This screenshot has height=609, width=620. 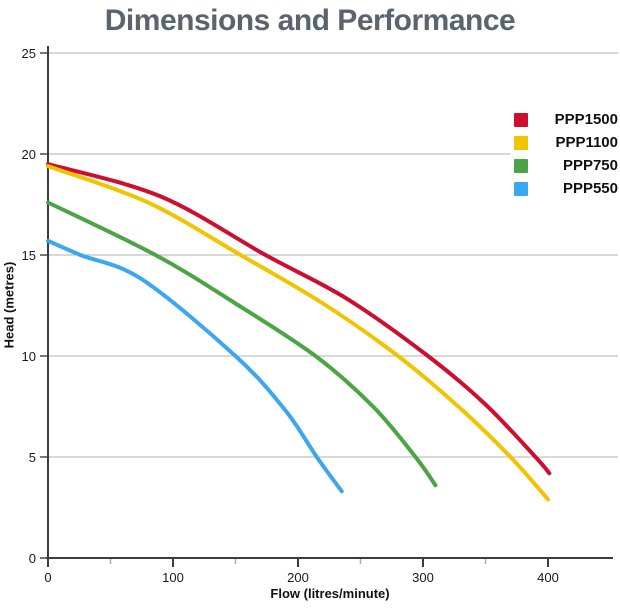 I want to click on y-tick-label-15: 15, so click(x=29, y=255).